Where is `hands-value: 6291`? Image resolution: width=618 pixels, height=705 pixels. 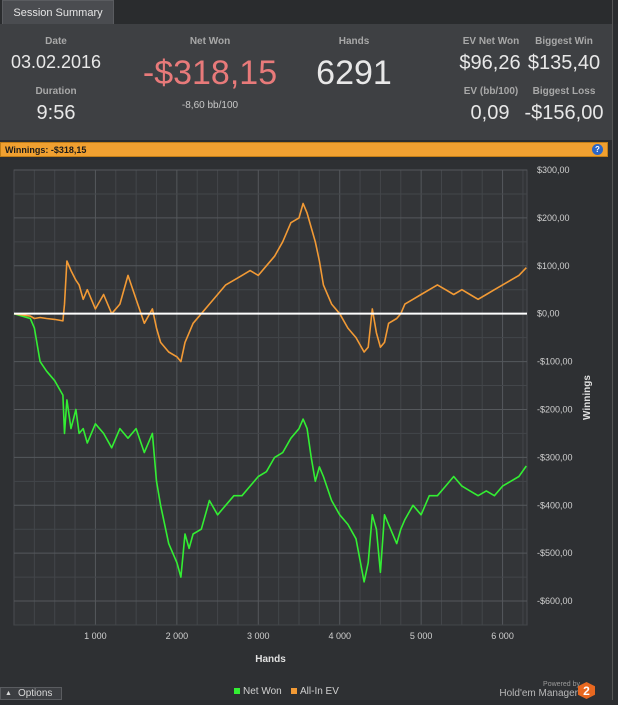 hands-value: 6291 is located at coordinates (354, 73).